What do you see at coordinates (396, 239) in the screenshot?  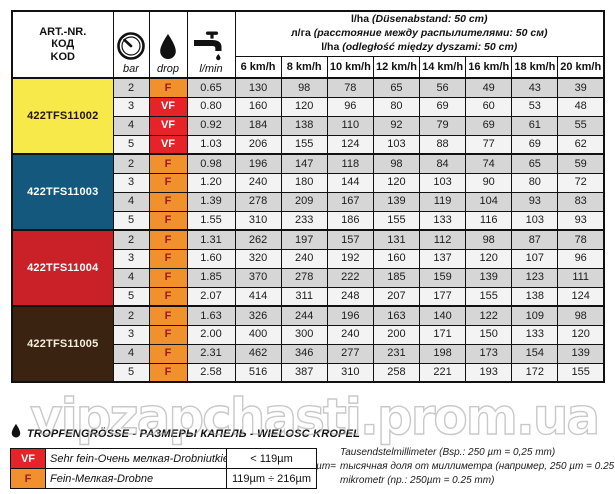 I see `lha-value: 131` at bounding box center [396, 239].